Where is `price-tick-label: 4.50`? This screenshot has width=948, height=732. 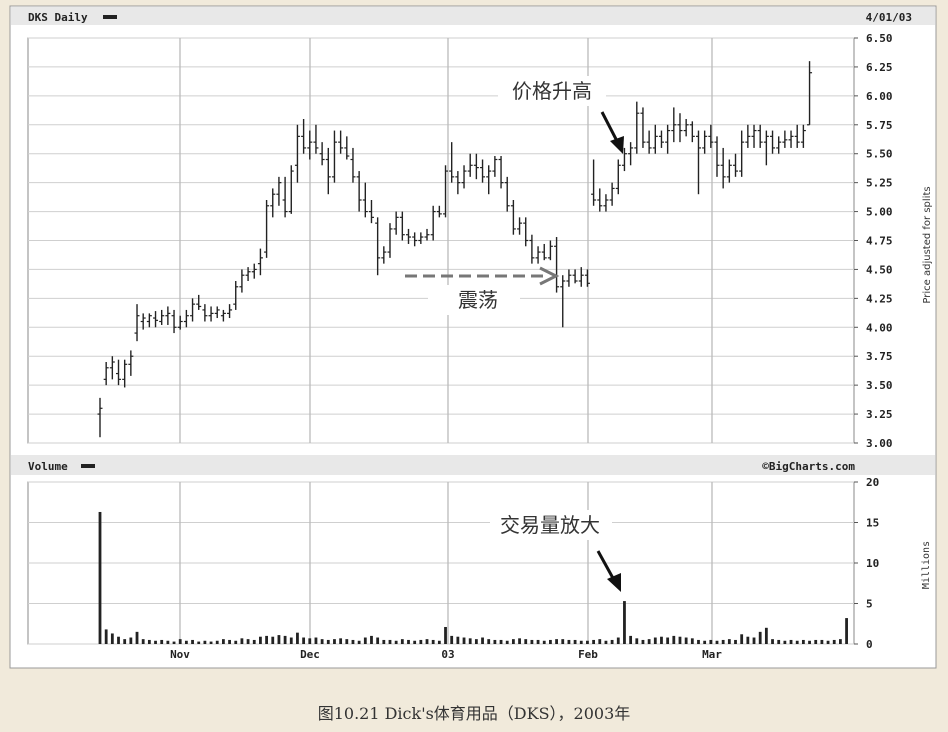
price-tick-label: 4.50 is located at coordinates (879, 269).